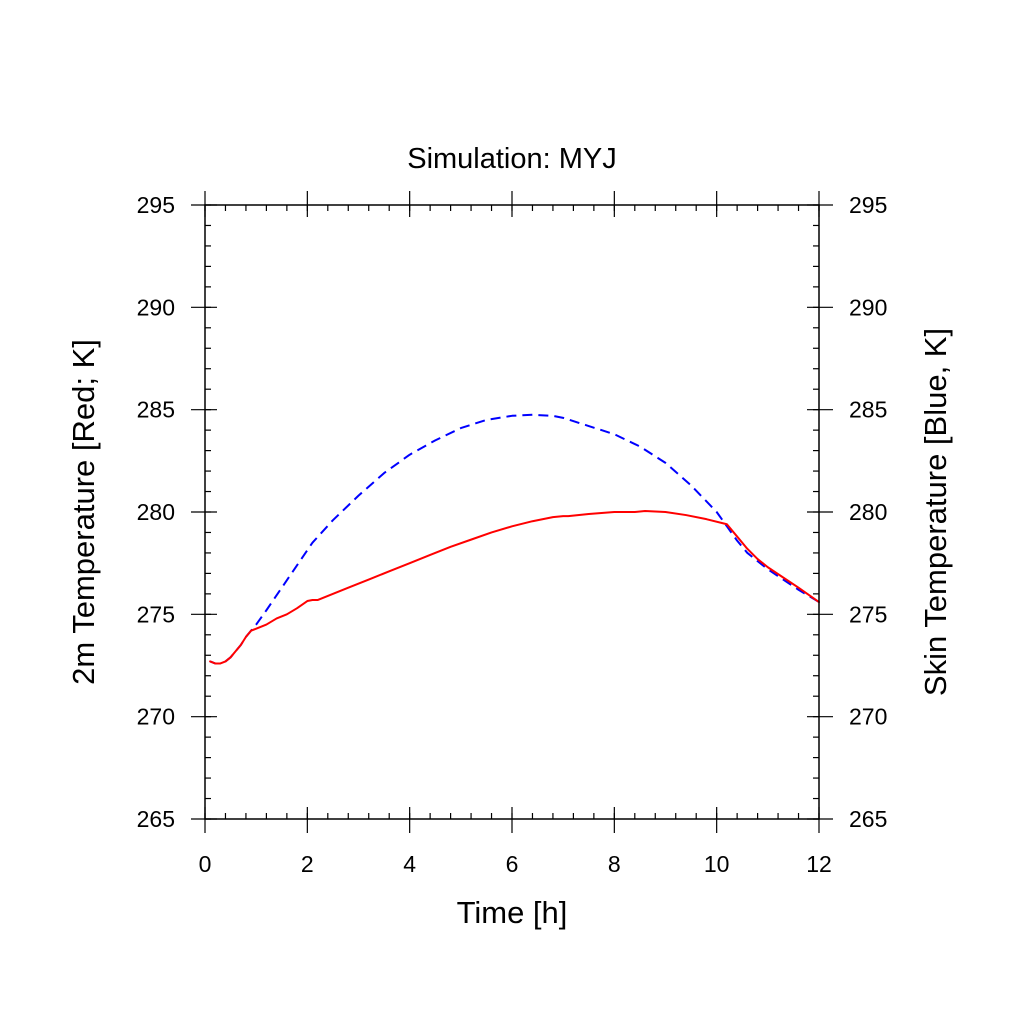 The width and height of the screenshot is (1024, 1024). Describe the element at coordinates (868, 410) in the screenshot. I see `y-tick-label-right: 285` at that location.